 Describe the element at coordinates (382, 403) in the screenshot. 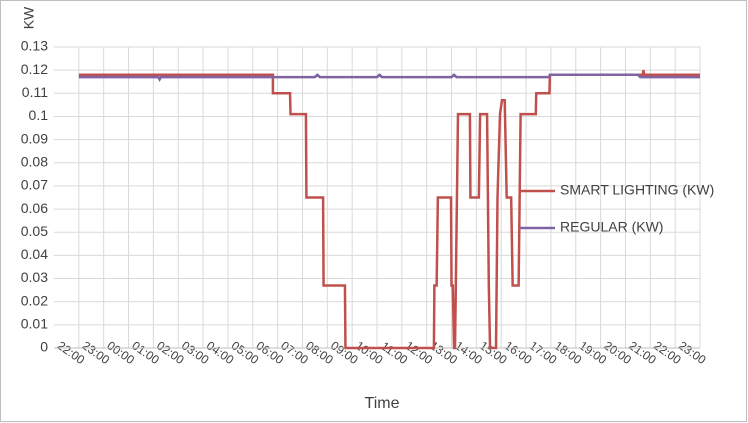

I see `x-axis-label: Time` at that location.